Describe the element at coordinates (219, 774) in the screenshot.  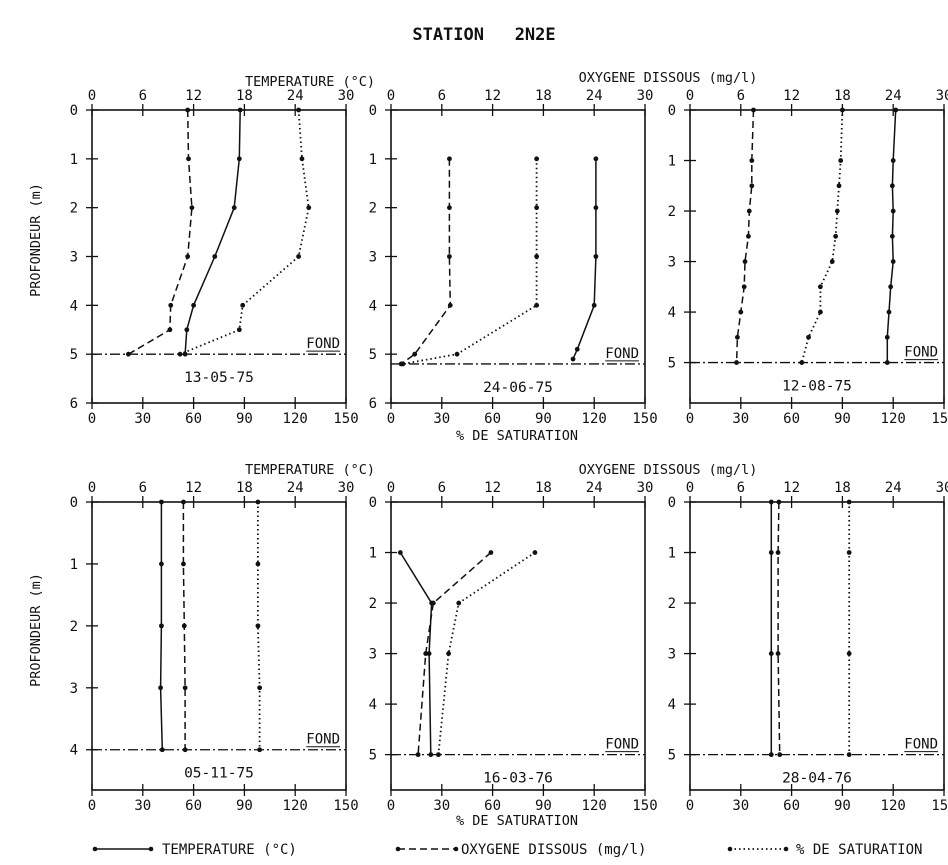
I see `panel-date-label: 05-11-75` at that location.